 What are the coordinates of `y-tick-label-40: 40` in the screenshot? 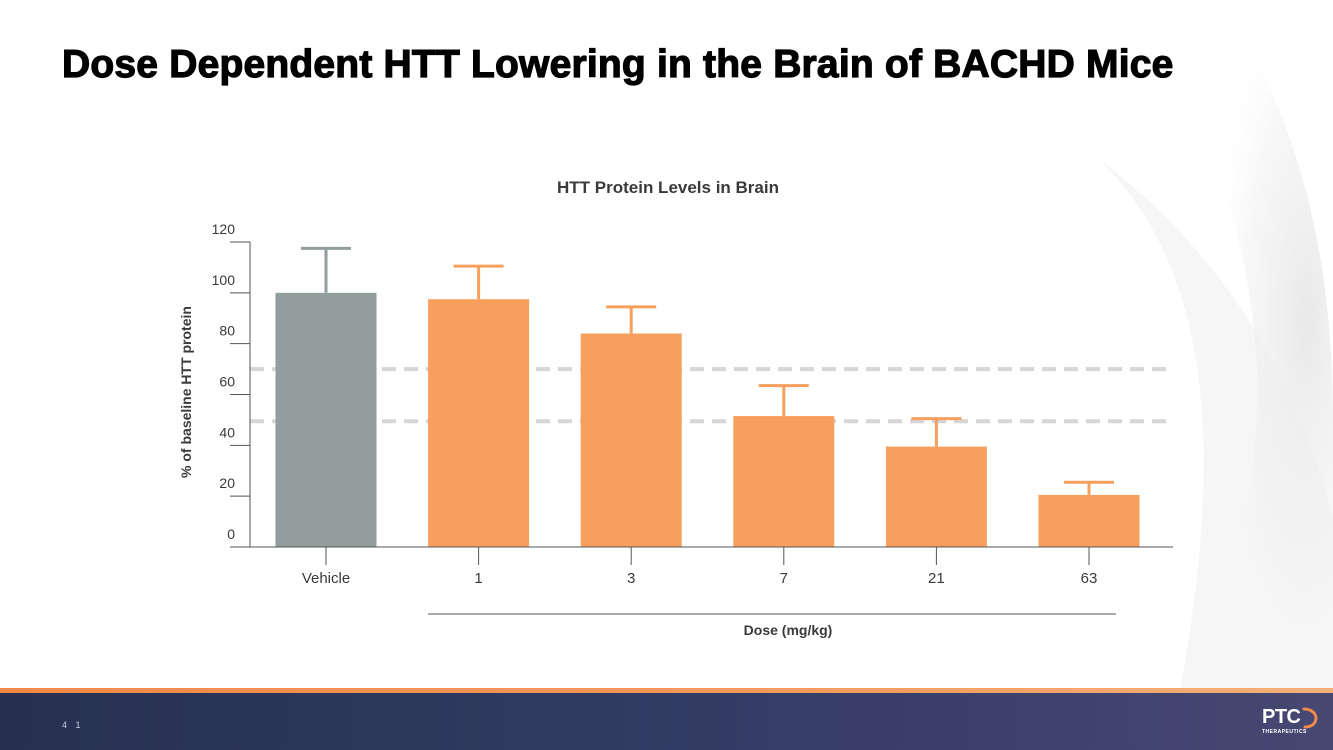 It's located at (227, 432).